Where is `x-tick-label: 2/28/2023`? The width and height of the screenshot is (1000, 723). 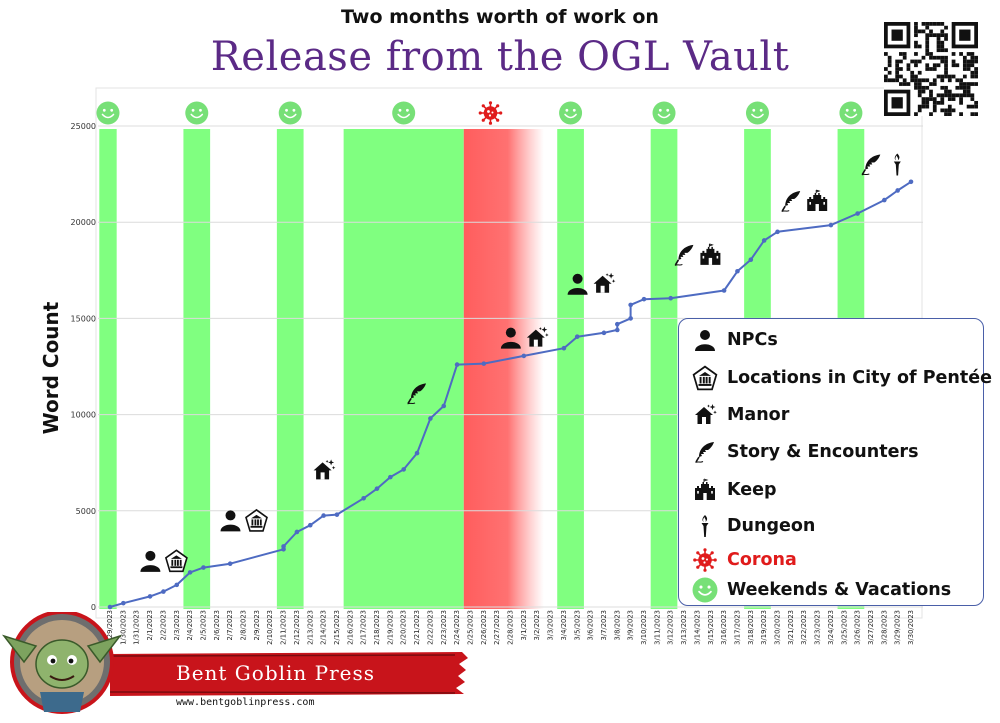 x-tick-label: 2/28/2023 is located at coordinates (511, 627).